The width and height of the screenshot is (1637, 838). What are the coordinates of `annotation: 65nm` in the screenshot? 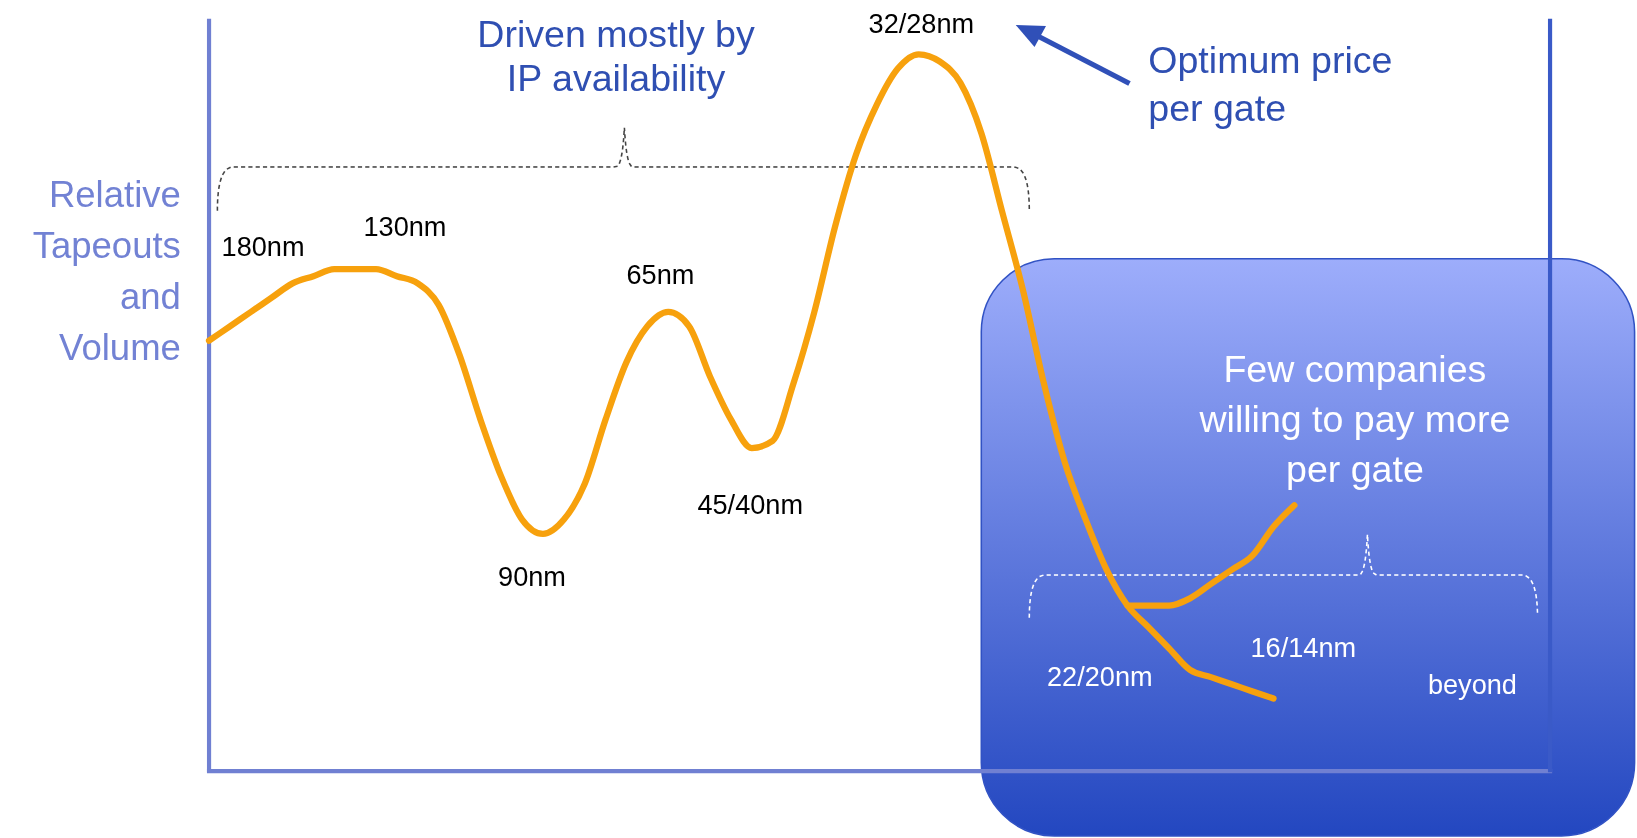 It's located at (660, 274).